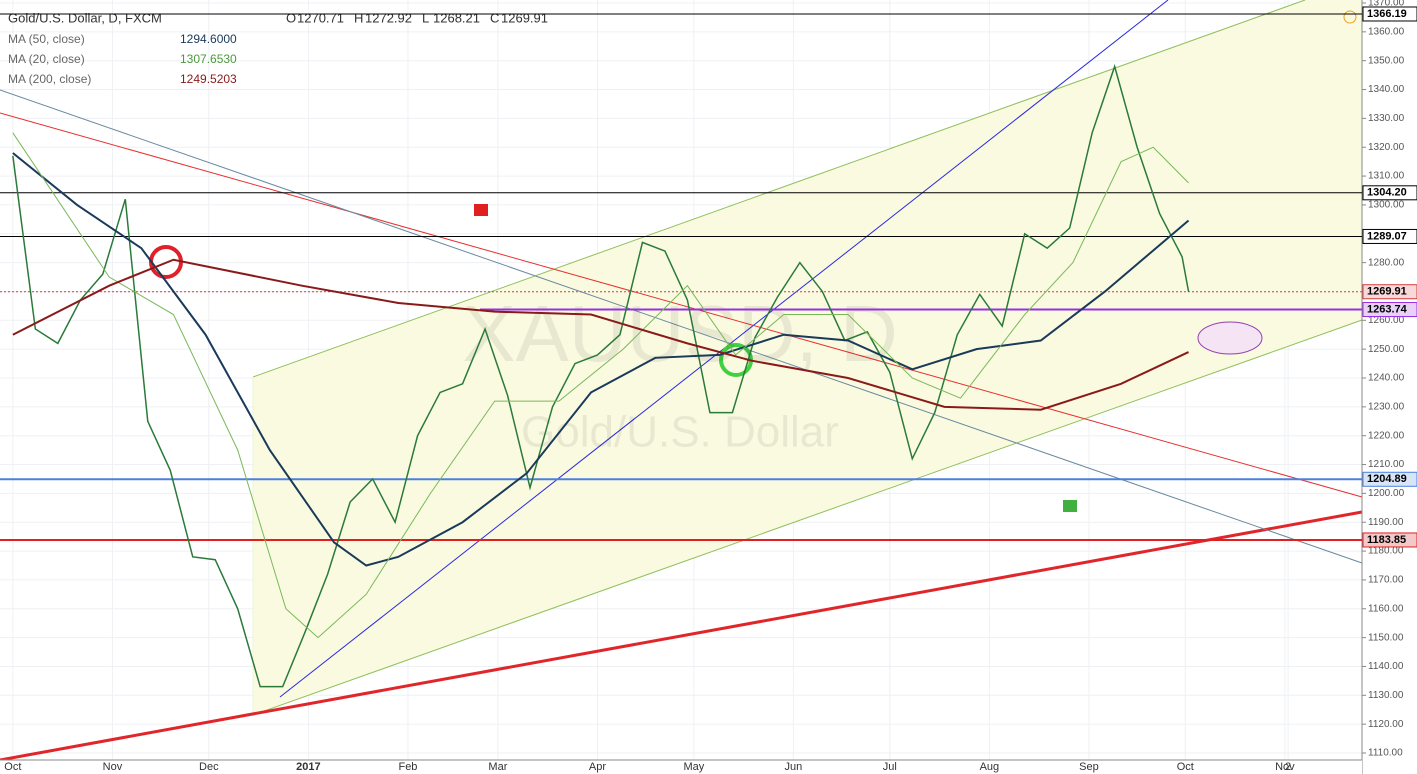 Image resolution: width=1417 pixels, height=774 pixels. Describe the element at coordinates (1387, 292) in the screenshot. I see `level-label: 1269.91` at that location.